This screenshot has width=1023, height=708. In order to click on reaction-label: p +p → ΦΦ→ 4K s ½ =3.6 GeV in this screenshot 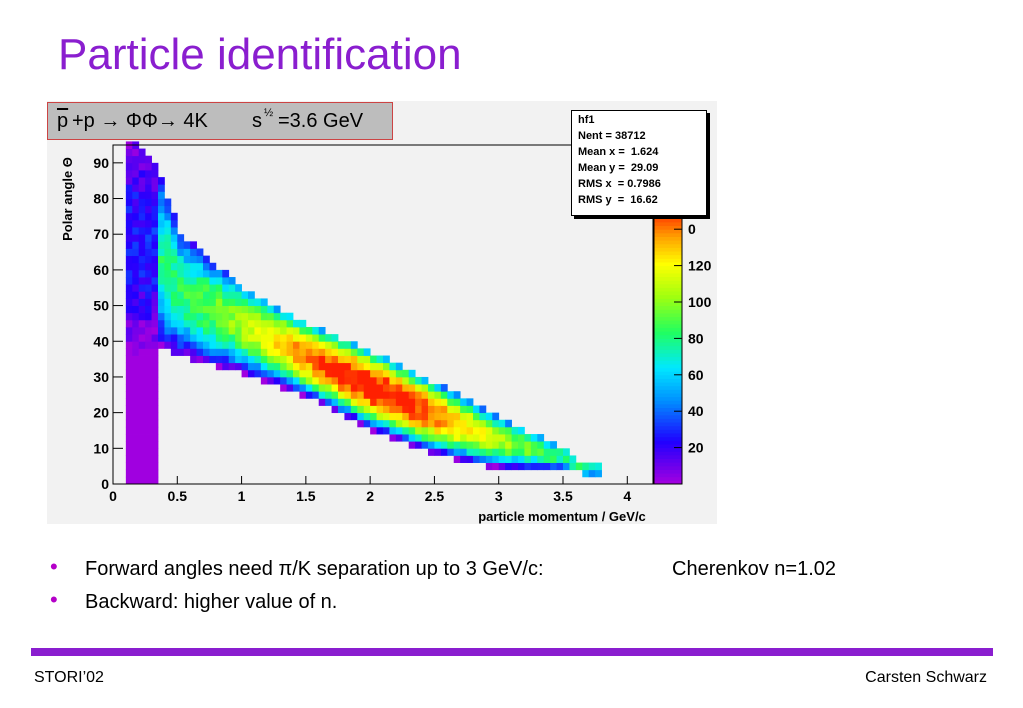, I will do `click(220, 121)`.